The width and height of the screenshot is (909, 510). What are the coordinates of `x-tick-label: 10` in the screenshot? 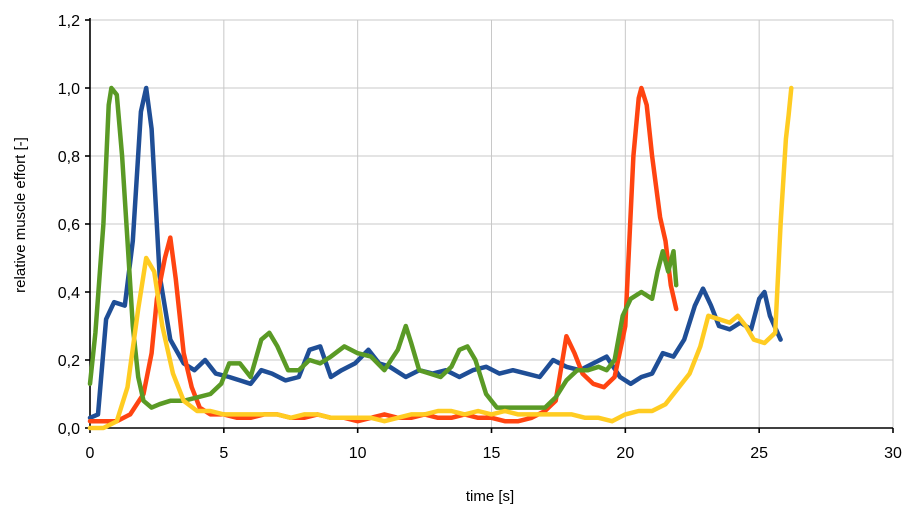 It's located at (358, 453).